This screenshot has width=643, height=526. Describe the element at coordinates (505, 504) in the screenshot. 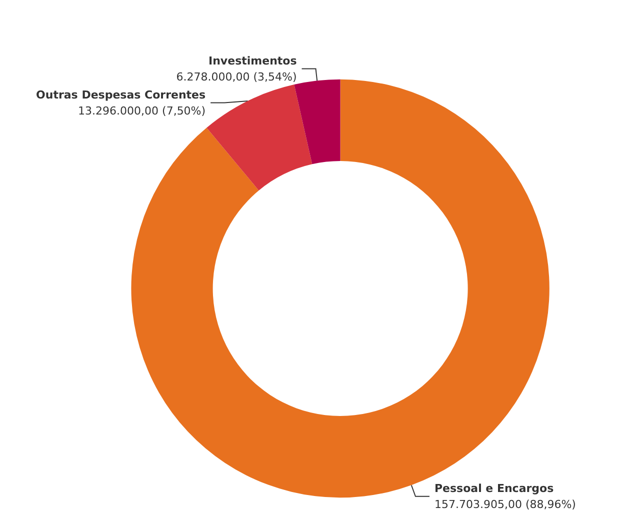

I see `data-label: 157.703.905,00 (88,96%)` at that location.